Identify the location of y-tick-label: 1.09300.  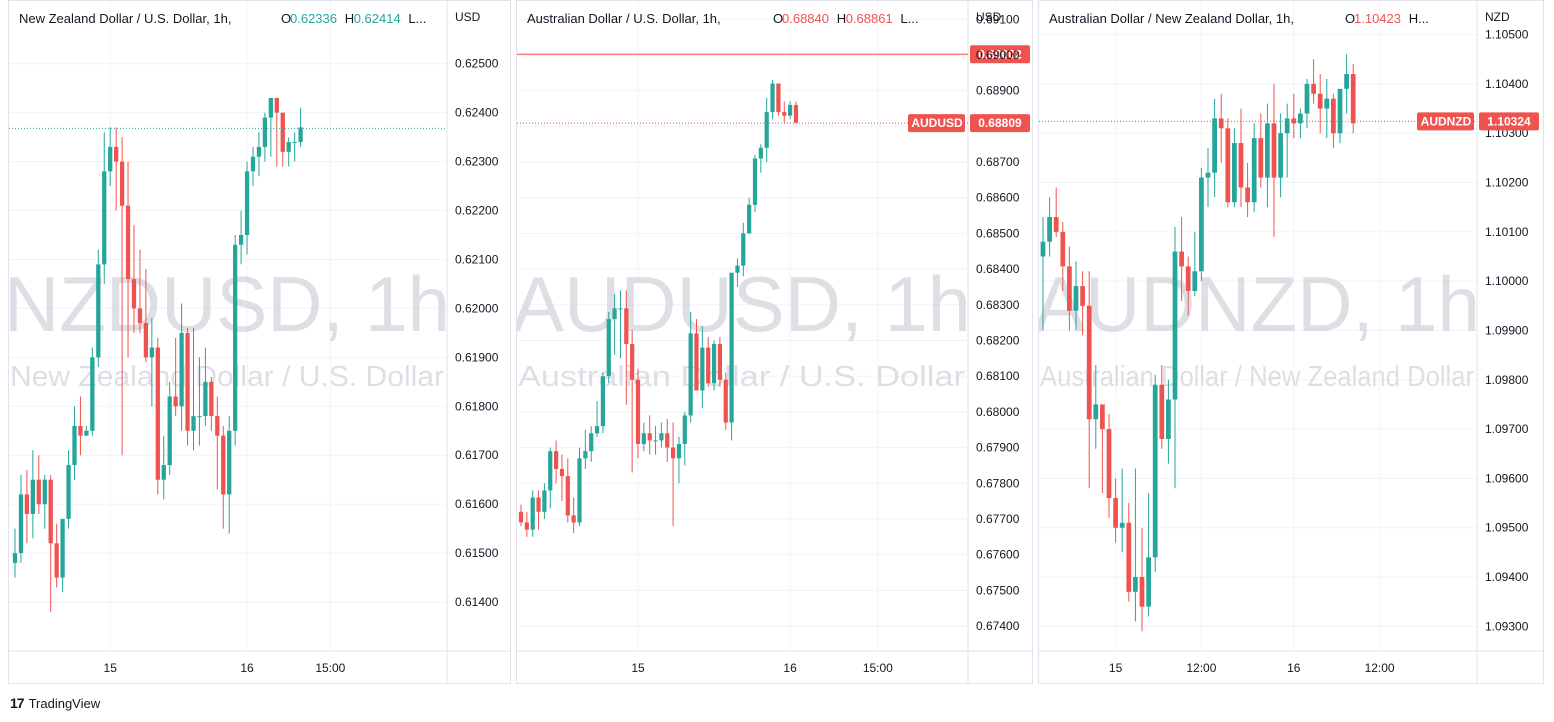
(1507, 626).